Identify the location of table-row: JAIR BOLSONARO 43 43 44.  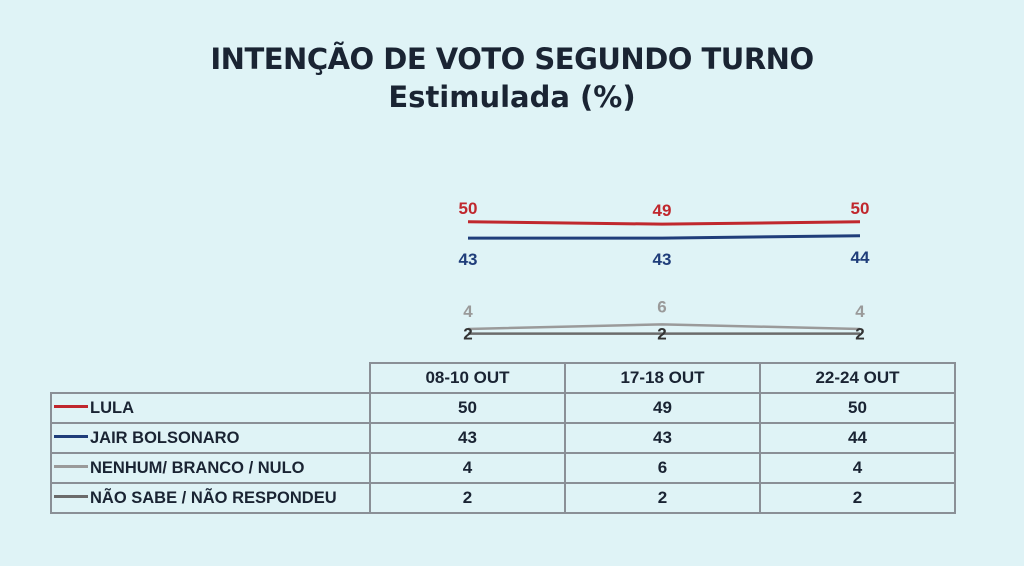
(503, 438).